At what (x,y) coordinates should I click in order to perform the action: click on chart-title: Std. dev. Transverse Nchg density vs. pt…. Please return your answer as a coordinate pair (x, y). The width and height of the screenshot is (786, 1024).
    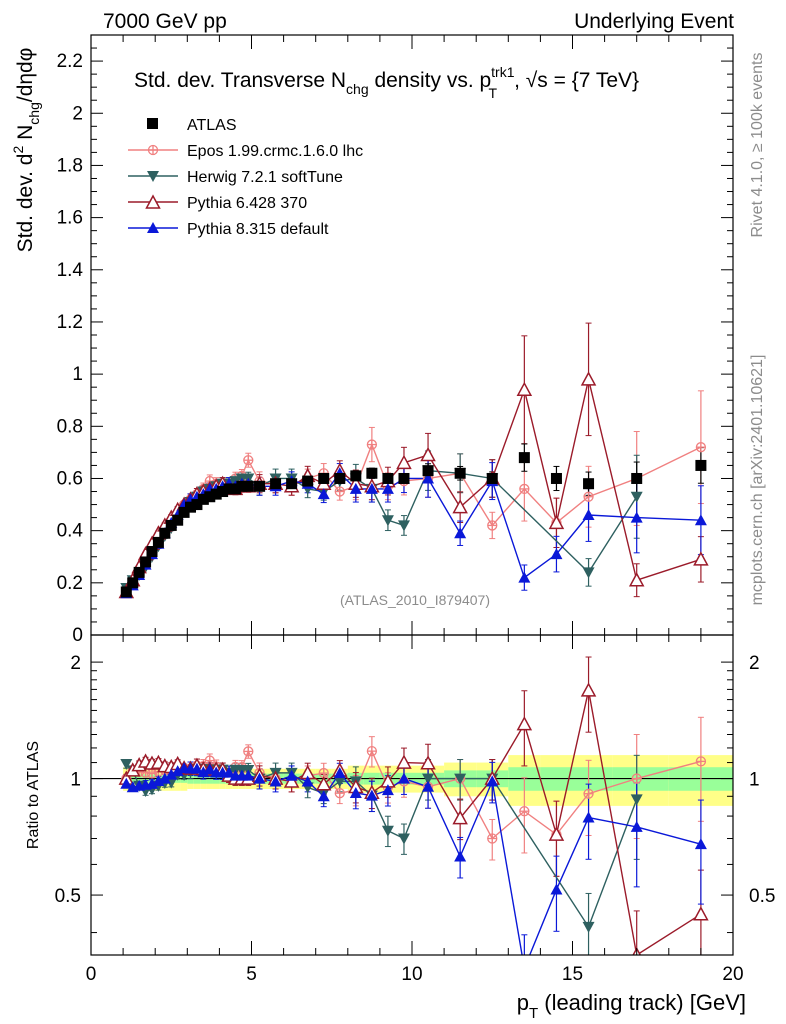
    Looking at the image, I should click on (386, 82).